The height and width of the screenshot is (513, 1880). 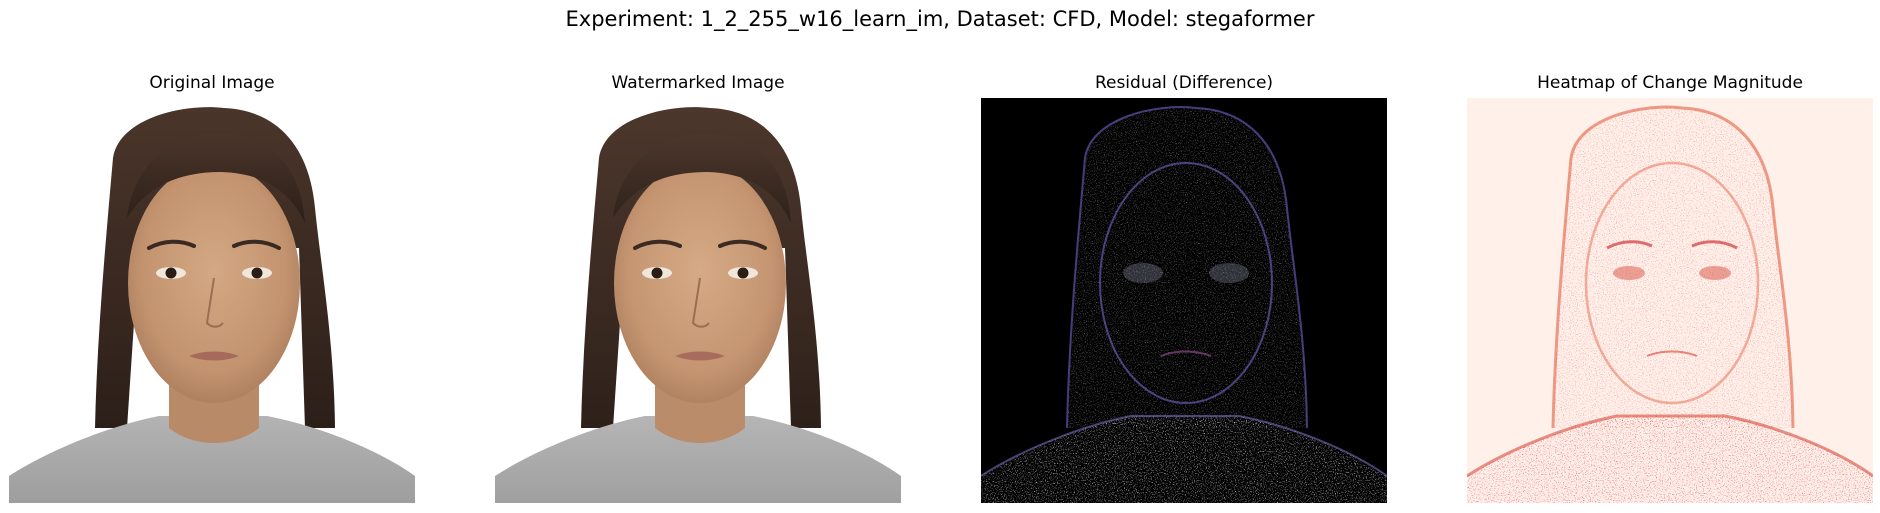 I want to click on panel-title-original: Original Image, so click(x=212, y=83).